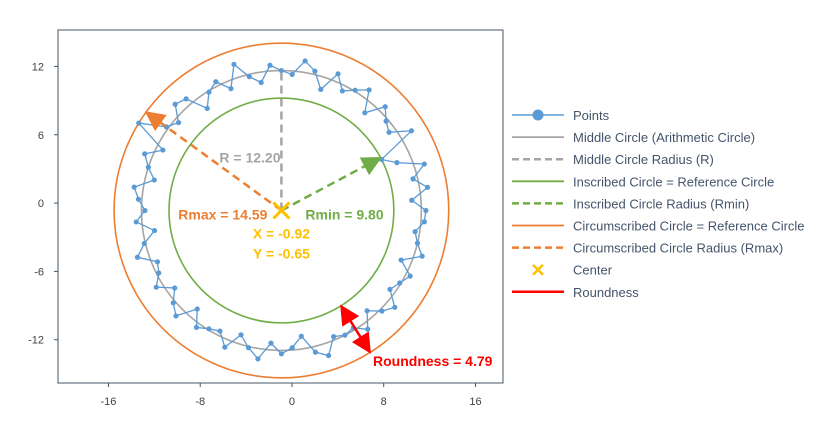 The height and width of the screenshot is (433, 820). What do you see at coordinates (661, 203) in the screenshot?
I see `legend-label: Inscribed Circle Radius (Rmin)` at bounding box center [661, 203].